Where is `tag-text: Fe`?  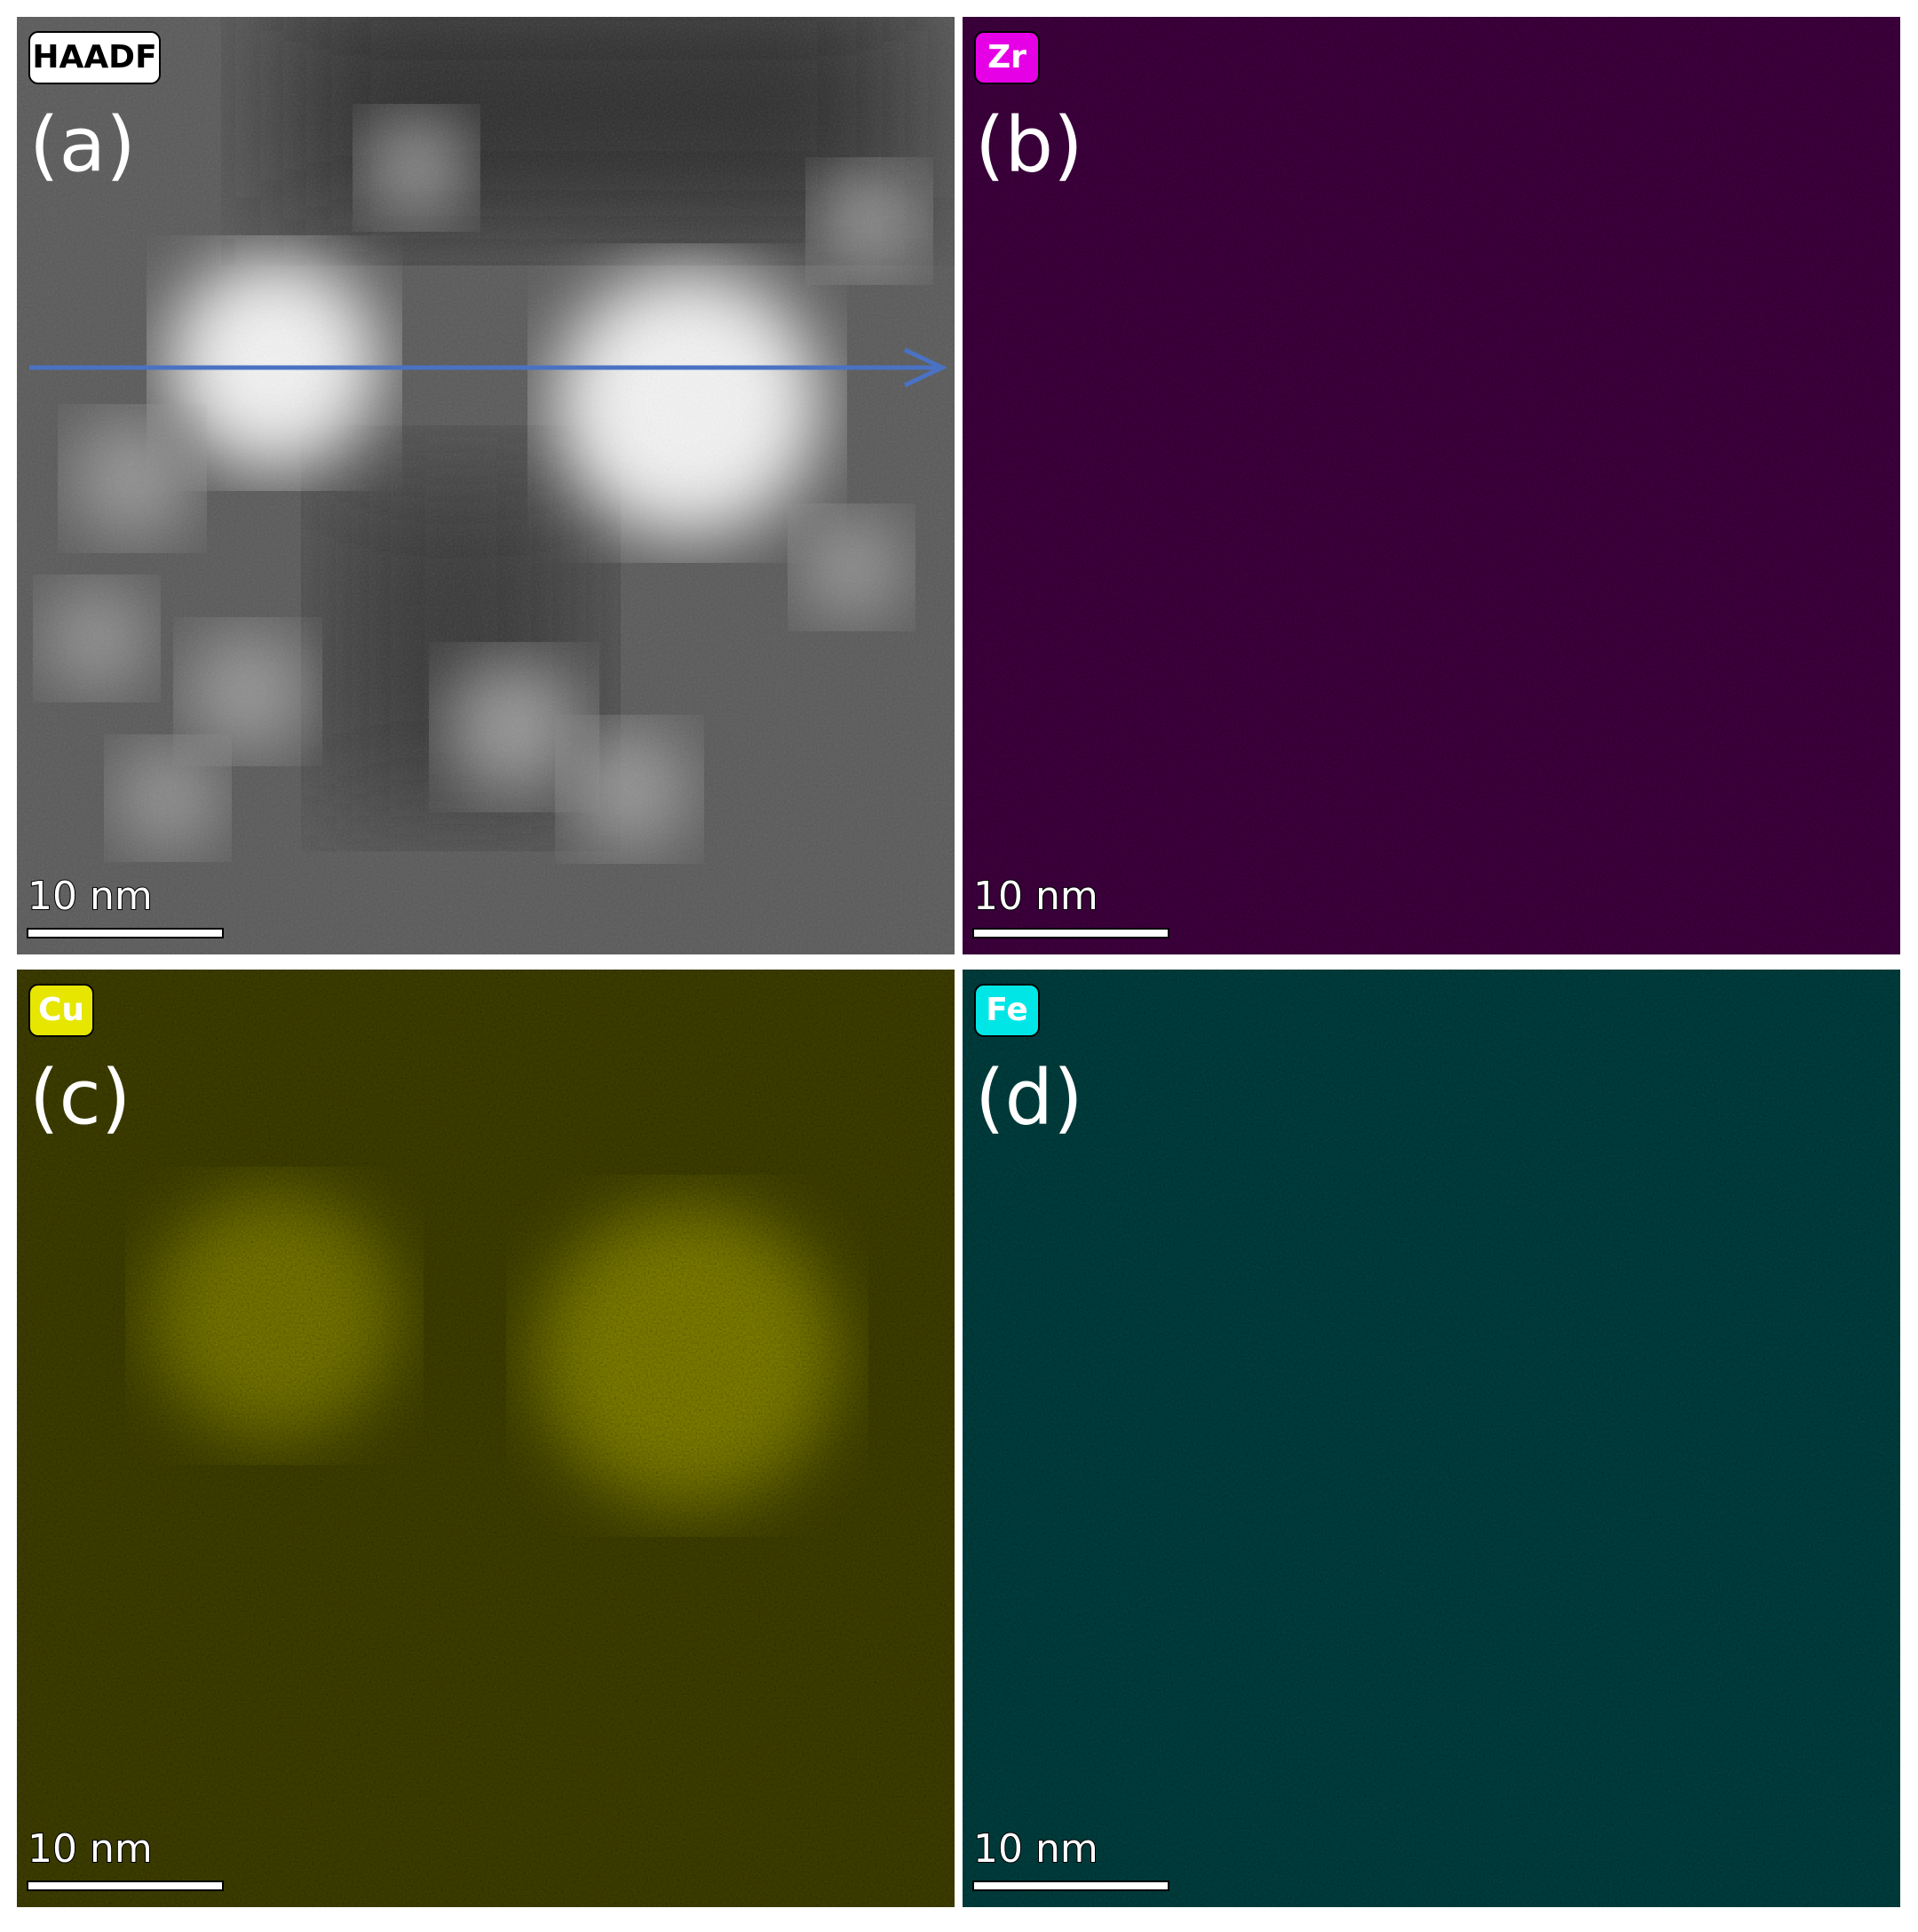 tag-text: Fe is located at coordinates (1007, 1010).